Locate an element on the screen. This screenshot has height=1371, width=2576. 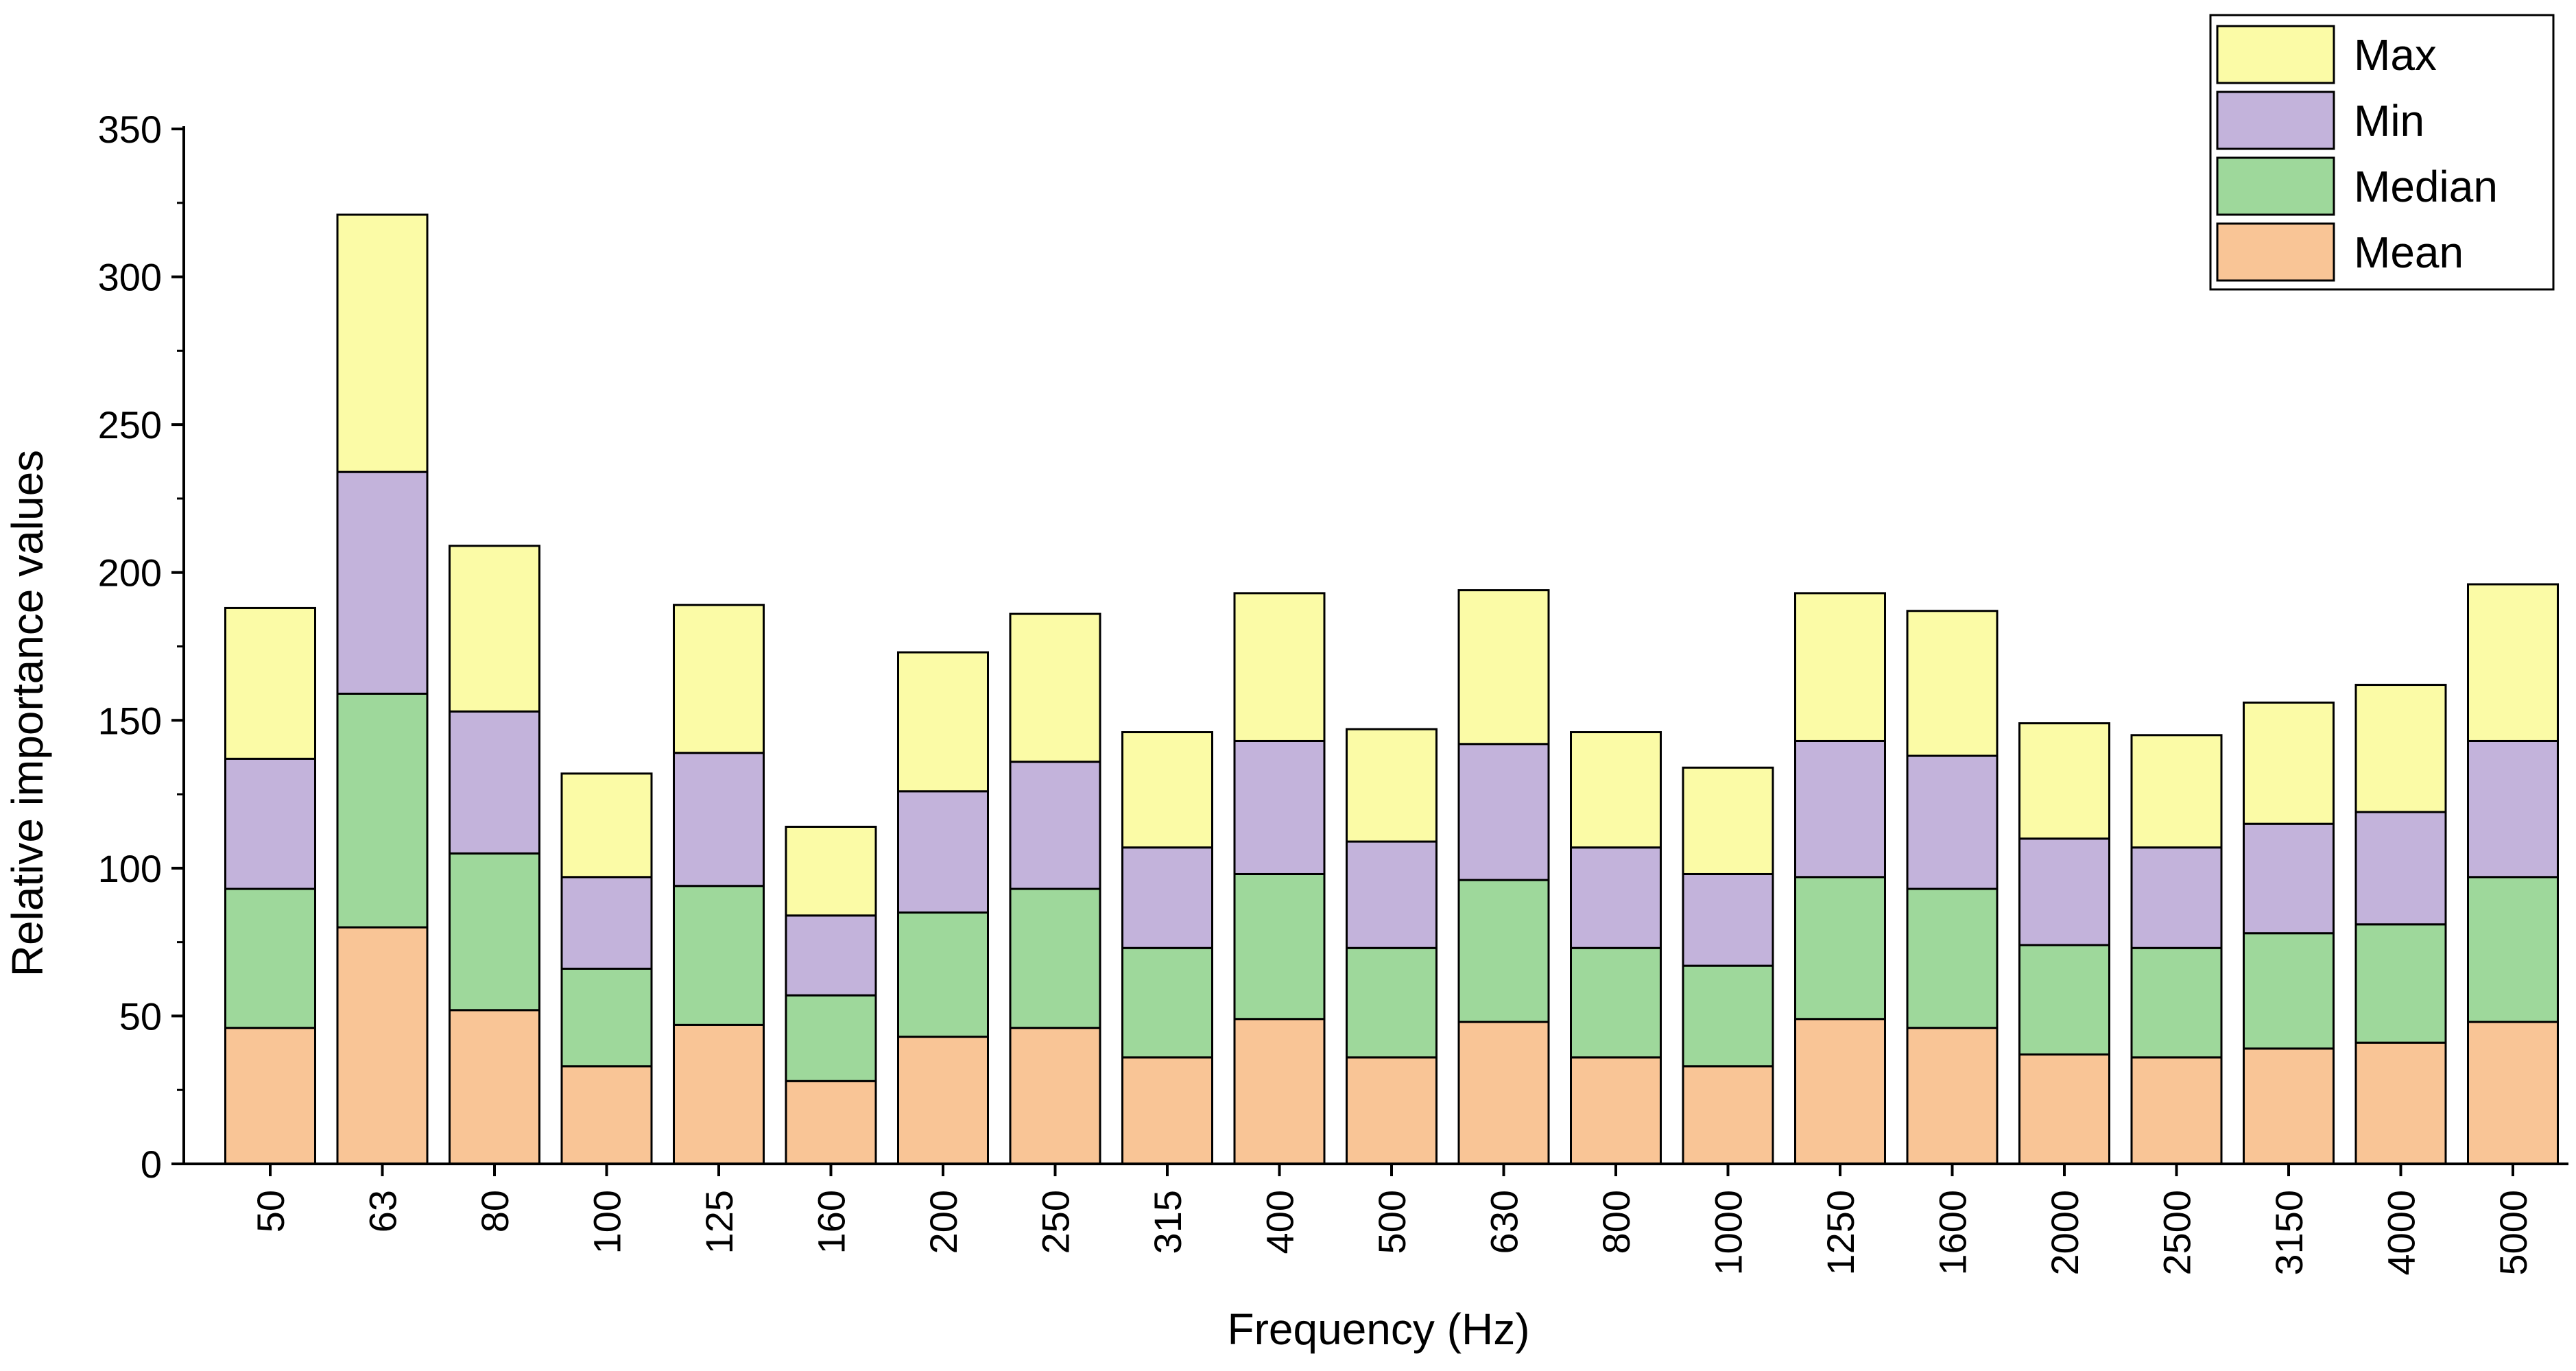
x-tick-label: 5000 is located at coordinates (2513, 1233).